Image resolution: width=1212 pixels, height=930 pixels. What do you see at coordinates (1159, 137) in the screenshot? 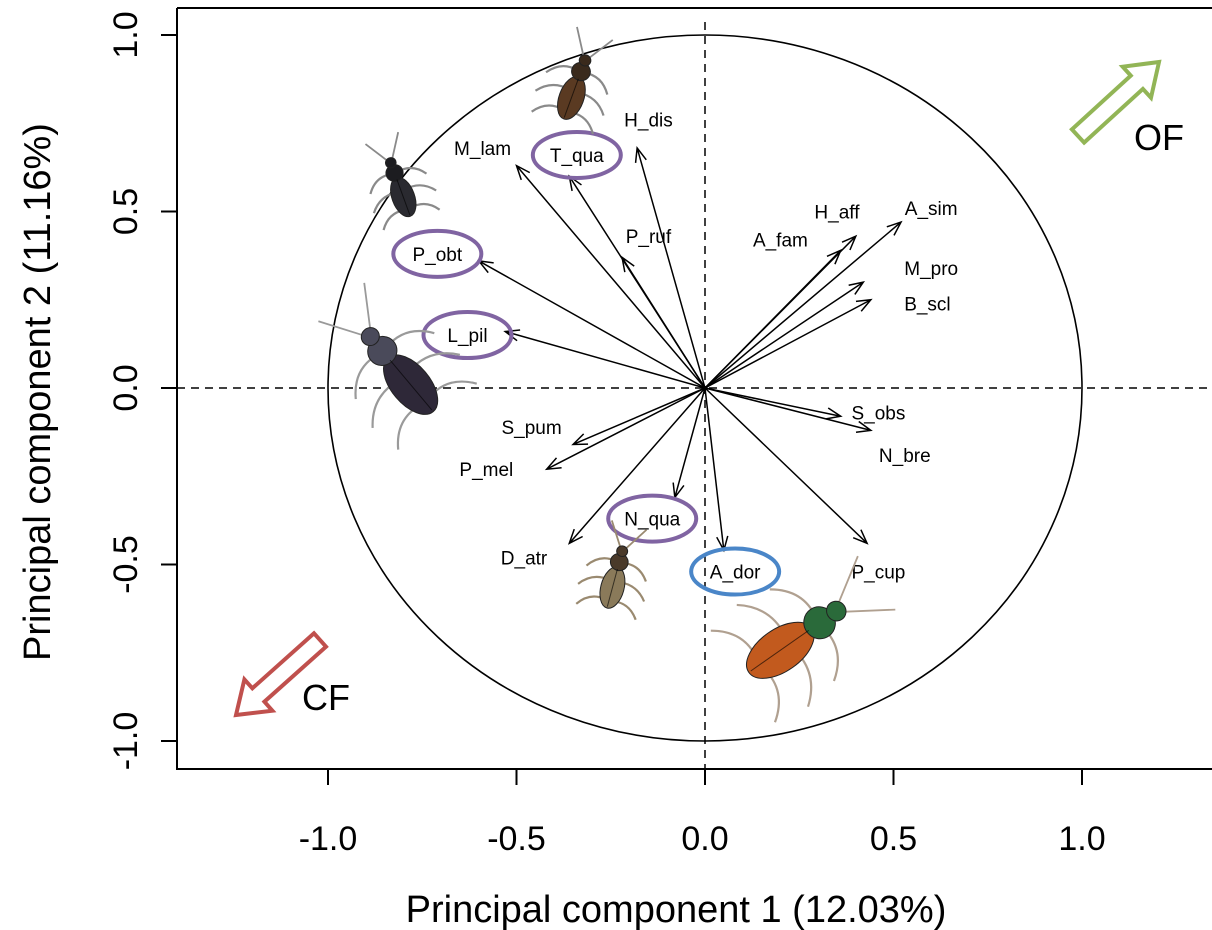
I see `direction-label-of: OF` at bounding box center [1159, 137].